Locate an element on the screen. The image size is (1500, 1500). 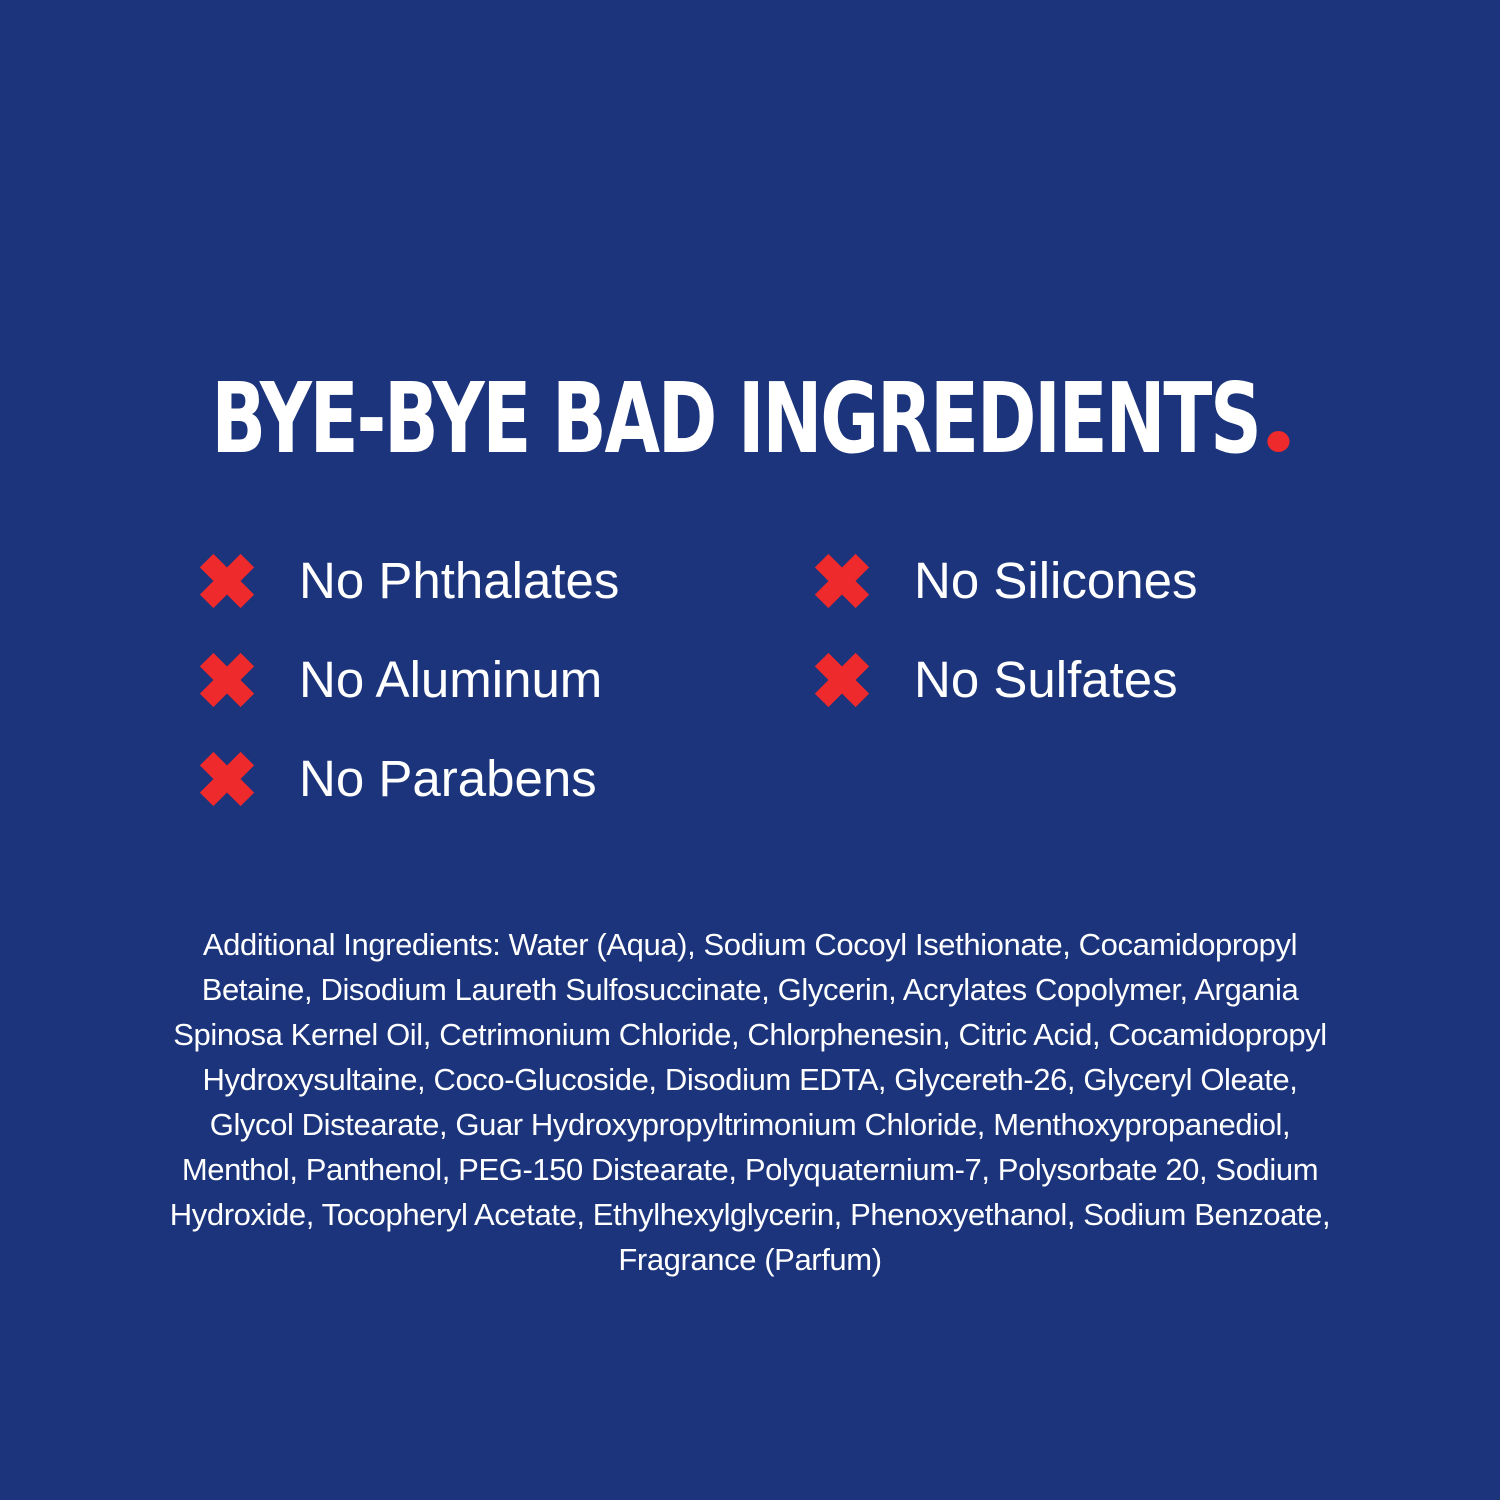
claim-label: No Parabens is located at coordinates (448, 778).